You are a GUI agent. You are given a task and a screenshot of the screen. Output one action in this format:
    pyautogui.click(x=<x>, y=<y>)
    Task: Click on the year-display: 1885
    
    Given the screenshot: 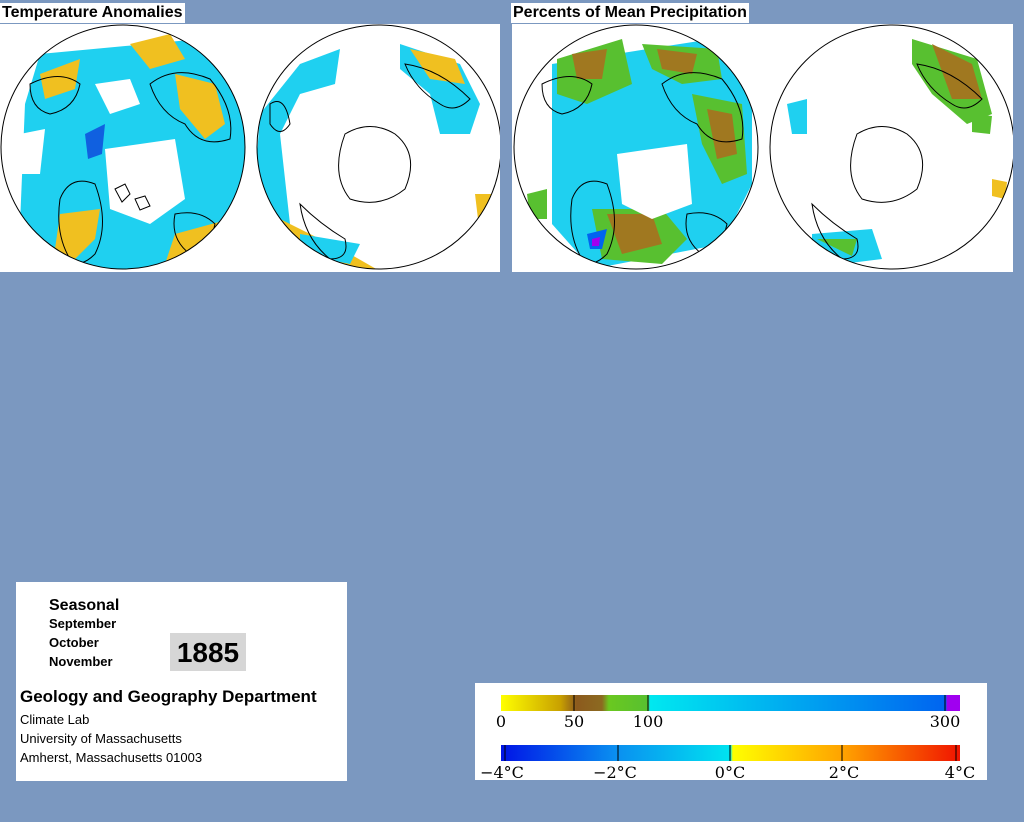 What is the action you would take?
    pyautogui.click(x=208, y=652)
    